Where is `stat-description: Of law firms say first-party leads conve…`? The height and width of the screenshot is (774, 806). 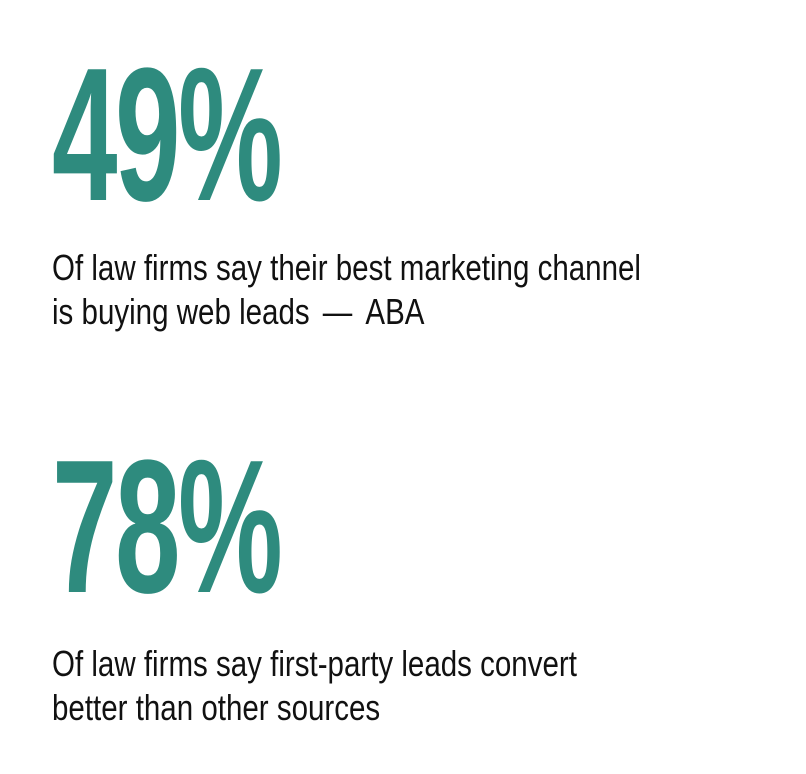
stat-description: Of law firms say first-party leads conve… is located at coordinates (404, 686).